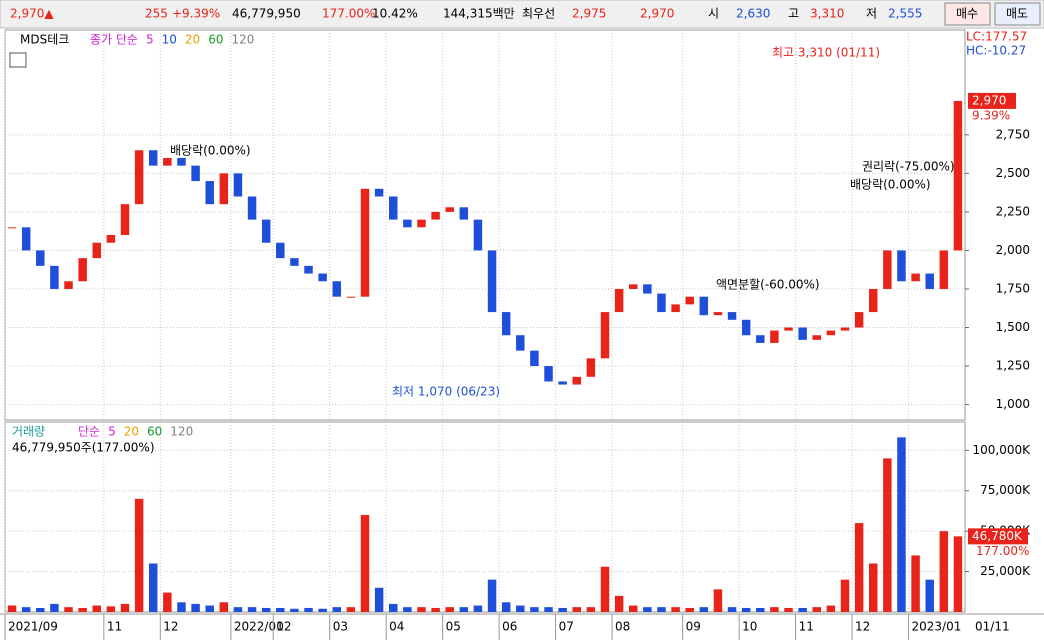 The width and height of the screenshot is (1044, 644). What do you see at coordinates (566, 627) in the screenshot?
I see `x-tick-label: 07` at bounding box center [566, 627].